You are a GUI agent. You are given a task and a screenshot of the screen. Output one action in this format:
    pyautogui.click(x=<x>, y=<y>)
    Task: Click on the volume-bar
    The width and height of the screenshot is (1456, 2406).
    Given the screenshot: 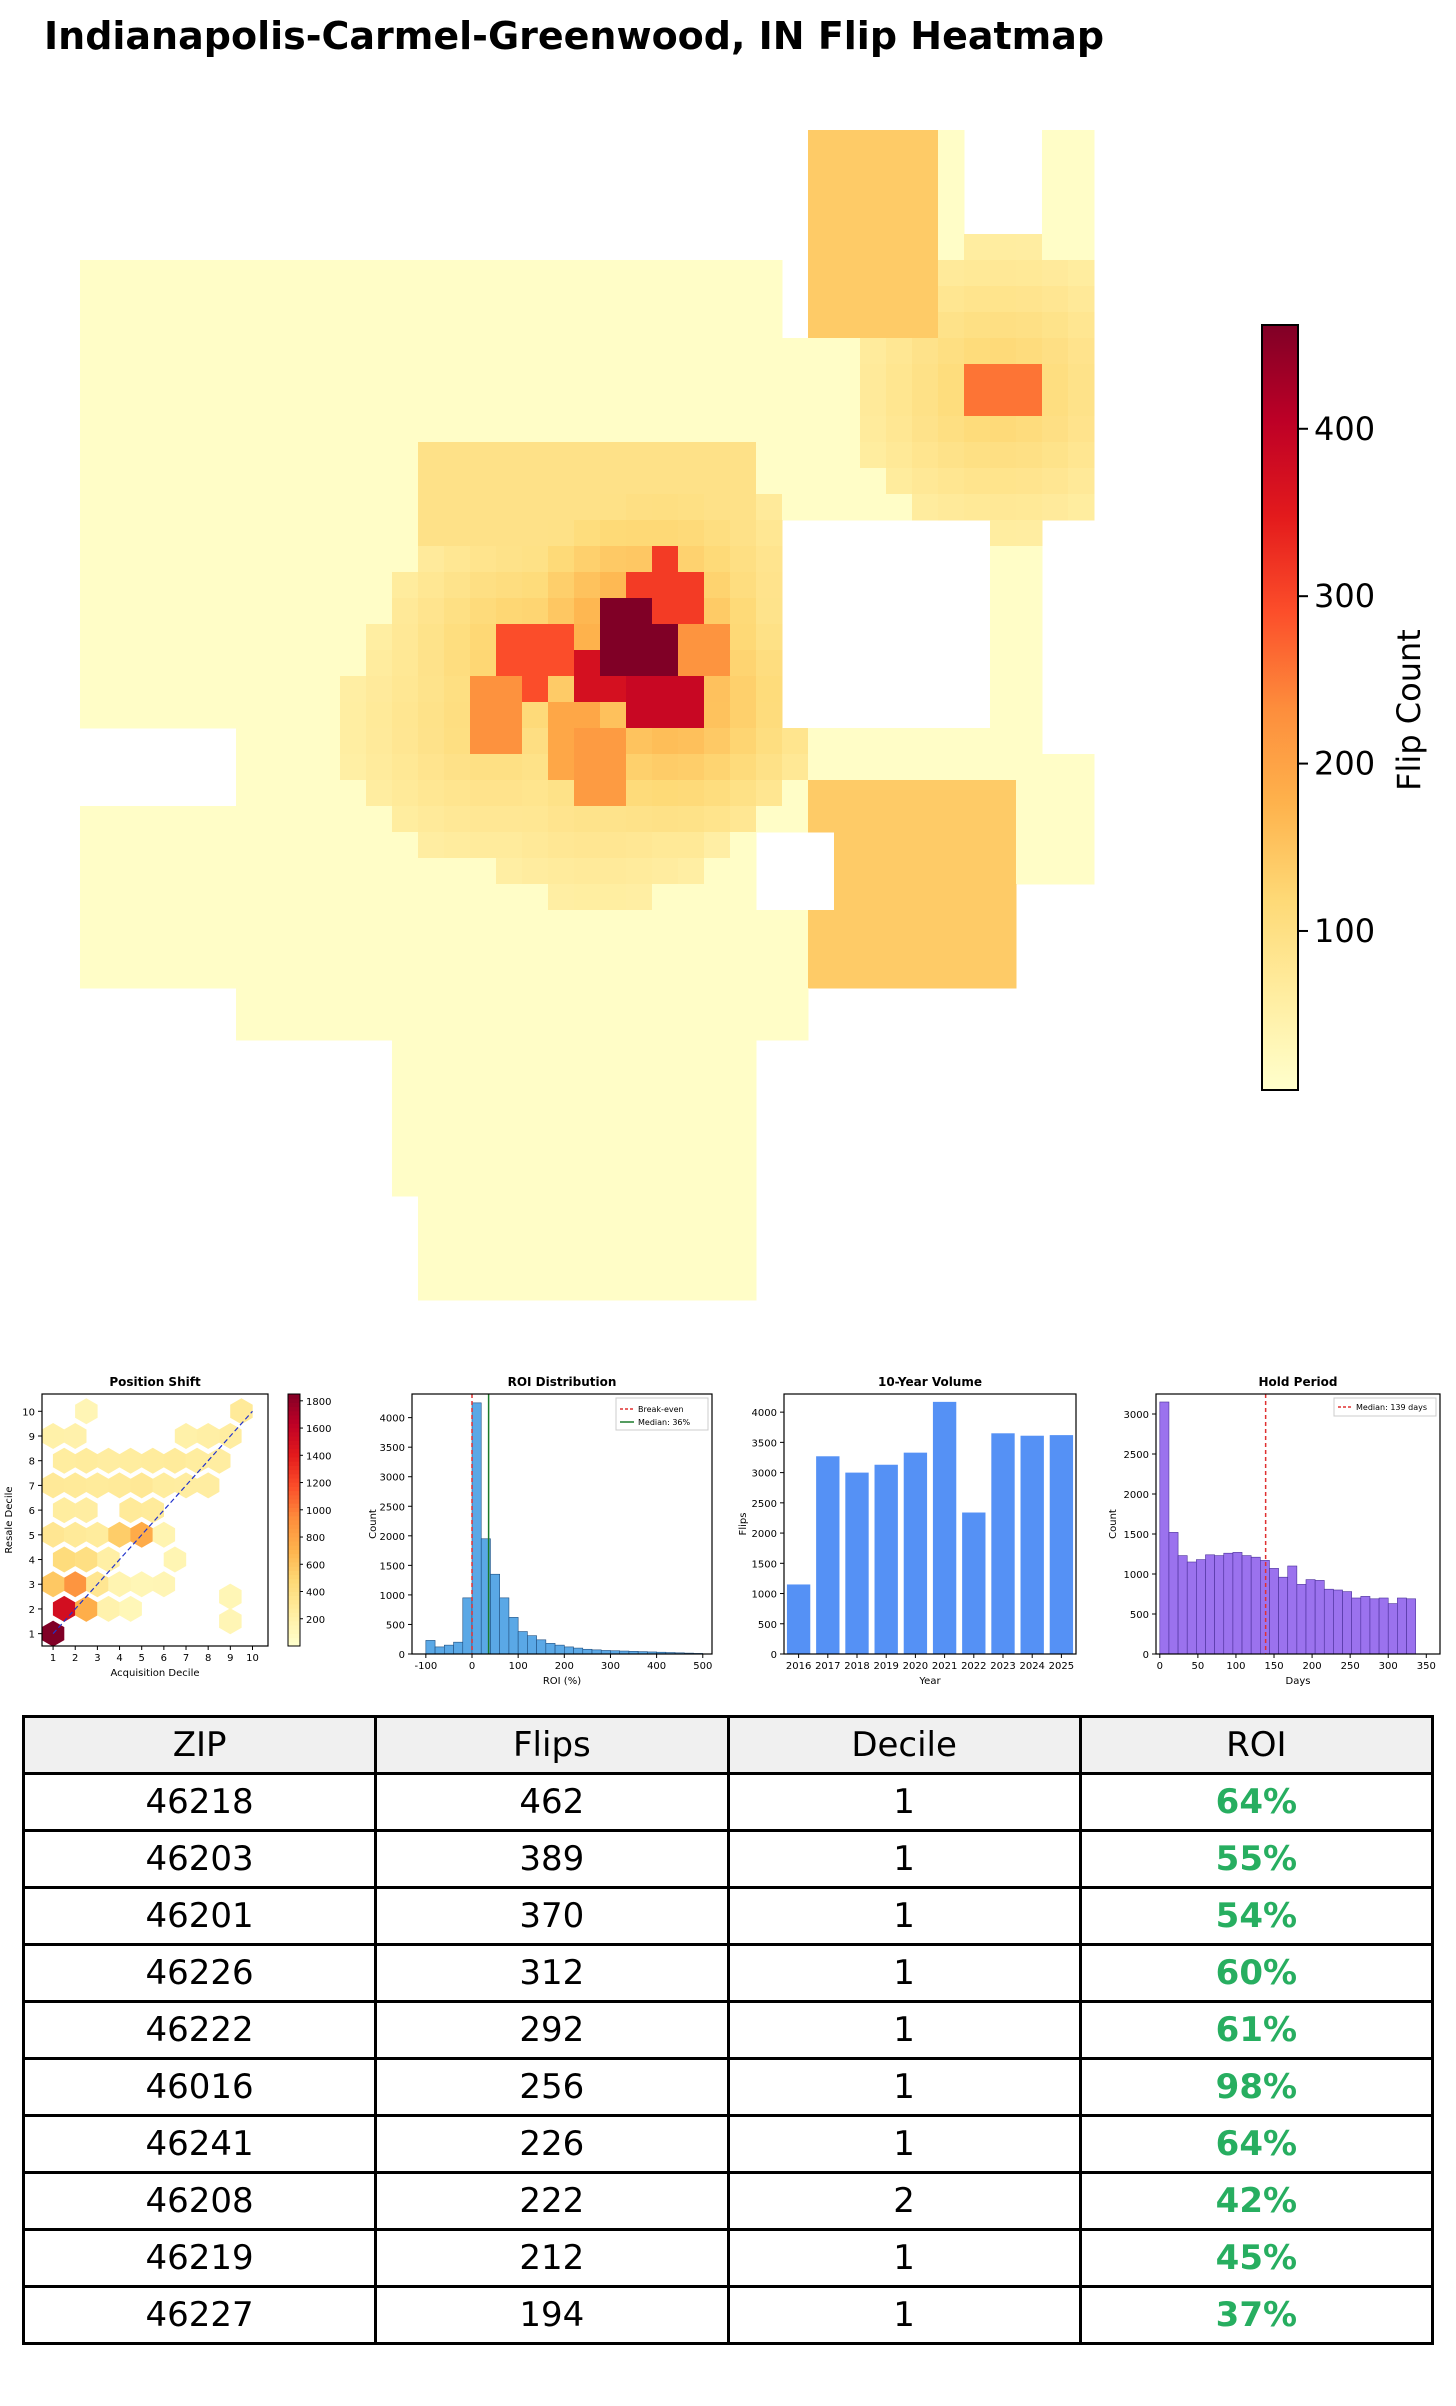 What is the action you would take?
    pyautogui.click(x=1003, y=1543)
    